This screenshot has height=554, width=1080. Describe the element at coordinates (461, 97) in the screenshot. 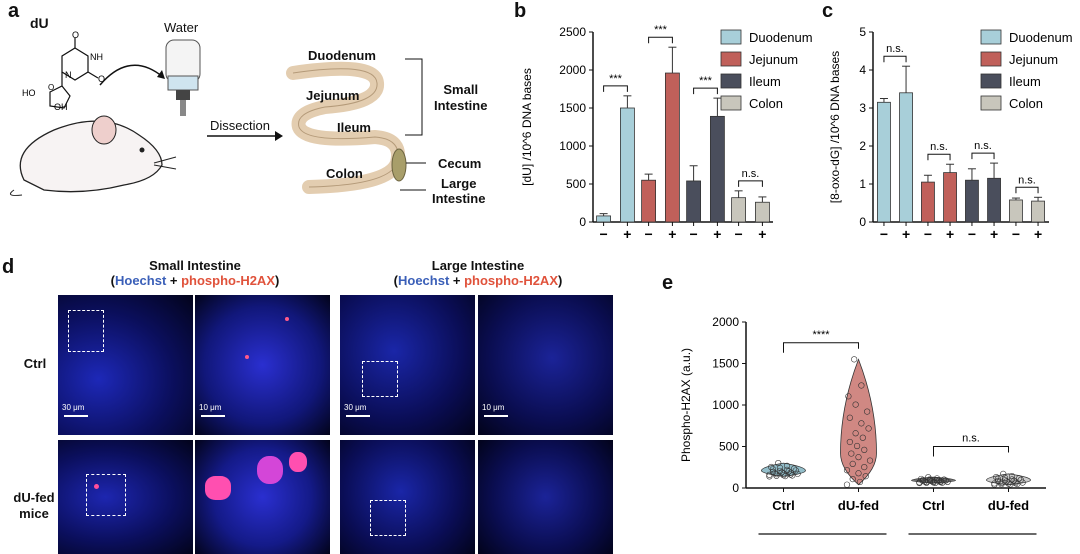

I see `small-intestine-label: Small Intestine` at that location.